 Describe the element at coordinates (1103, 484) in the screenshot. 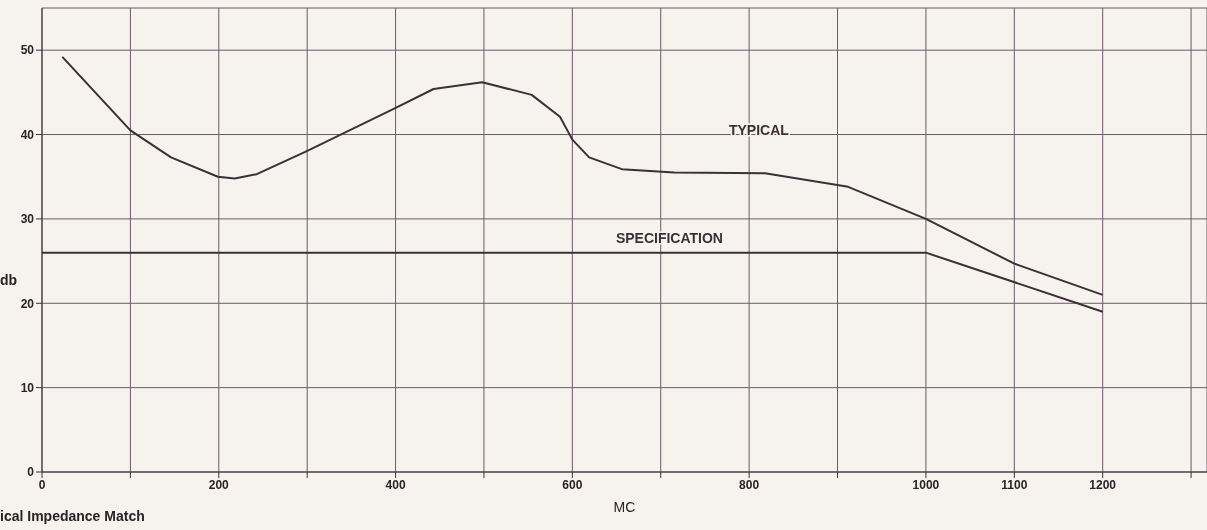

I see `x-tick-label: 1200` at that location.